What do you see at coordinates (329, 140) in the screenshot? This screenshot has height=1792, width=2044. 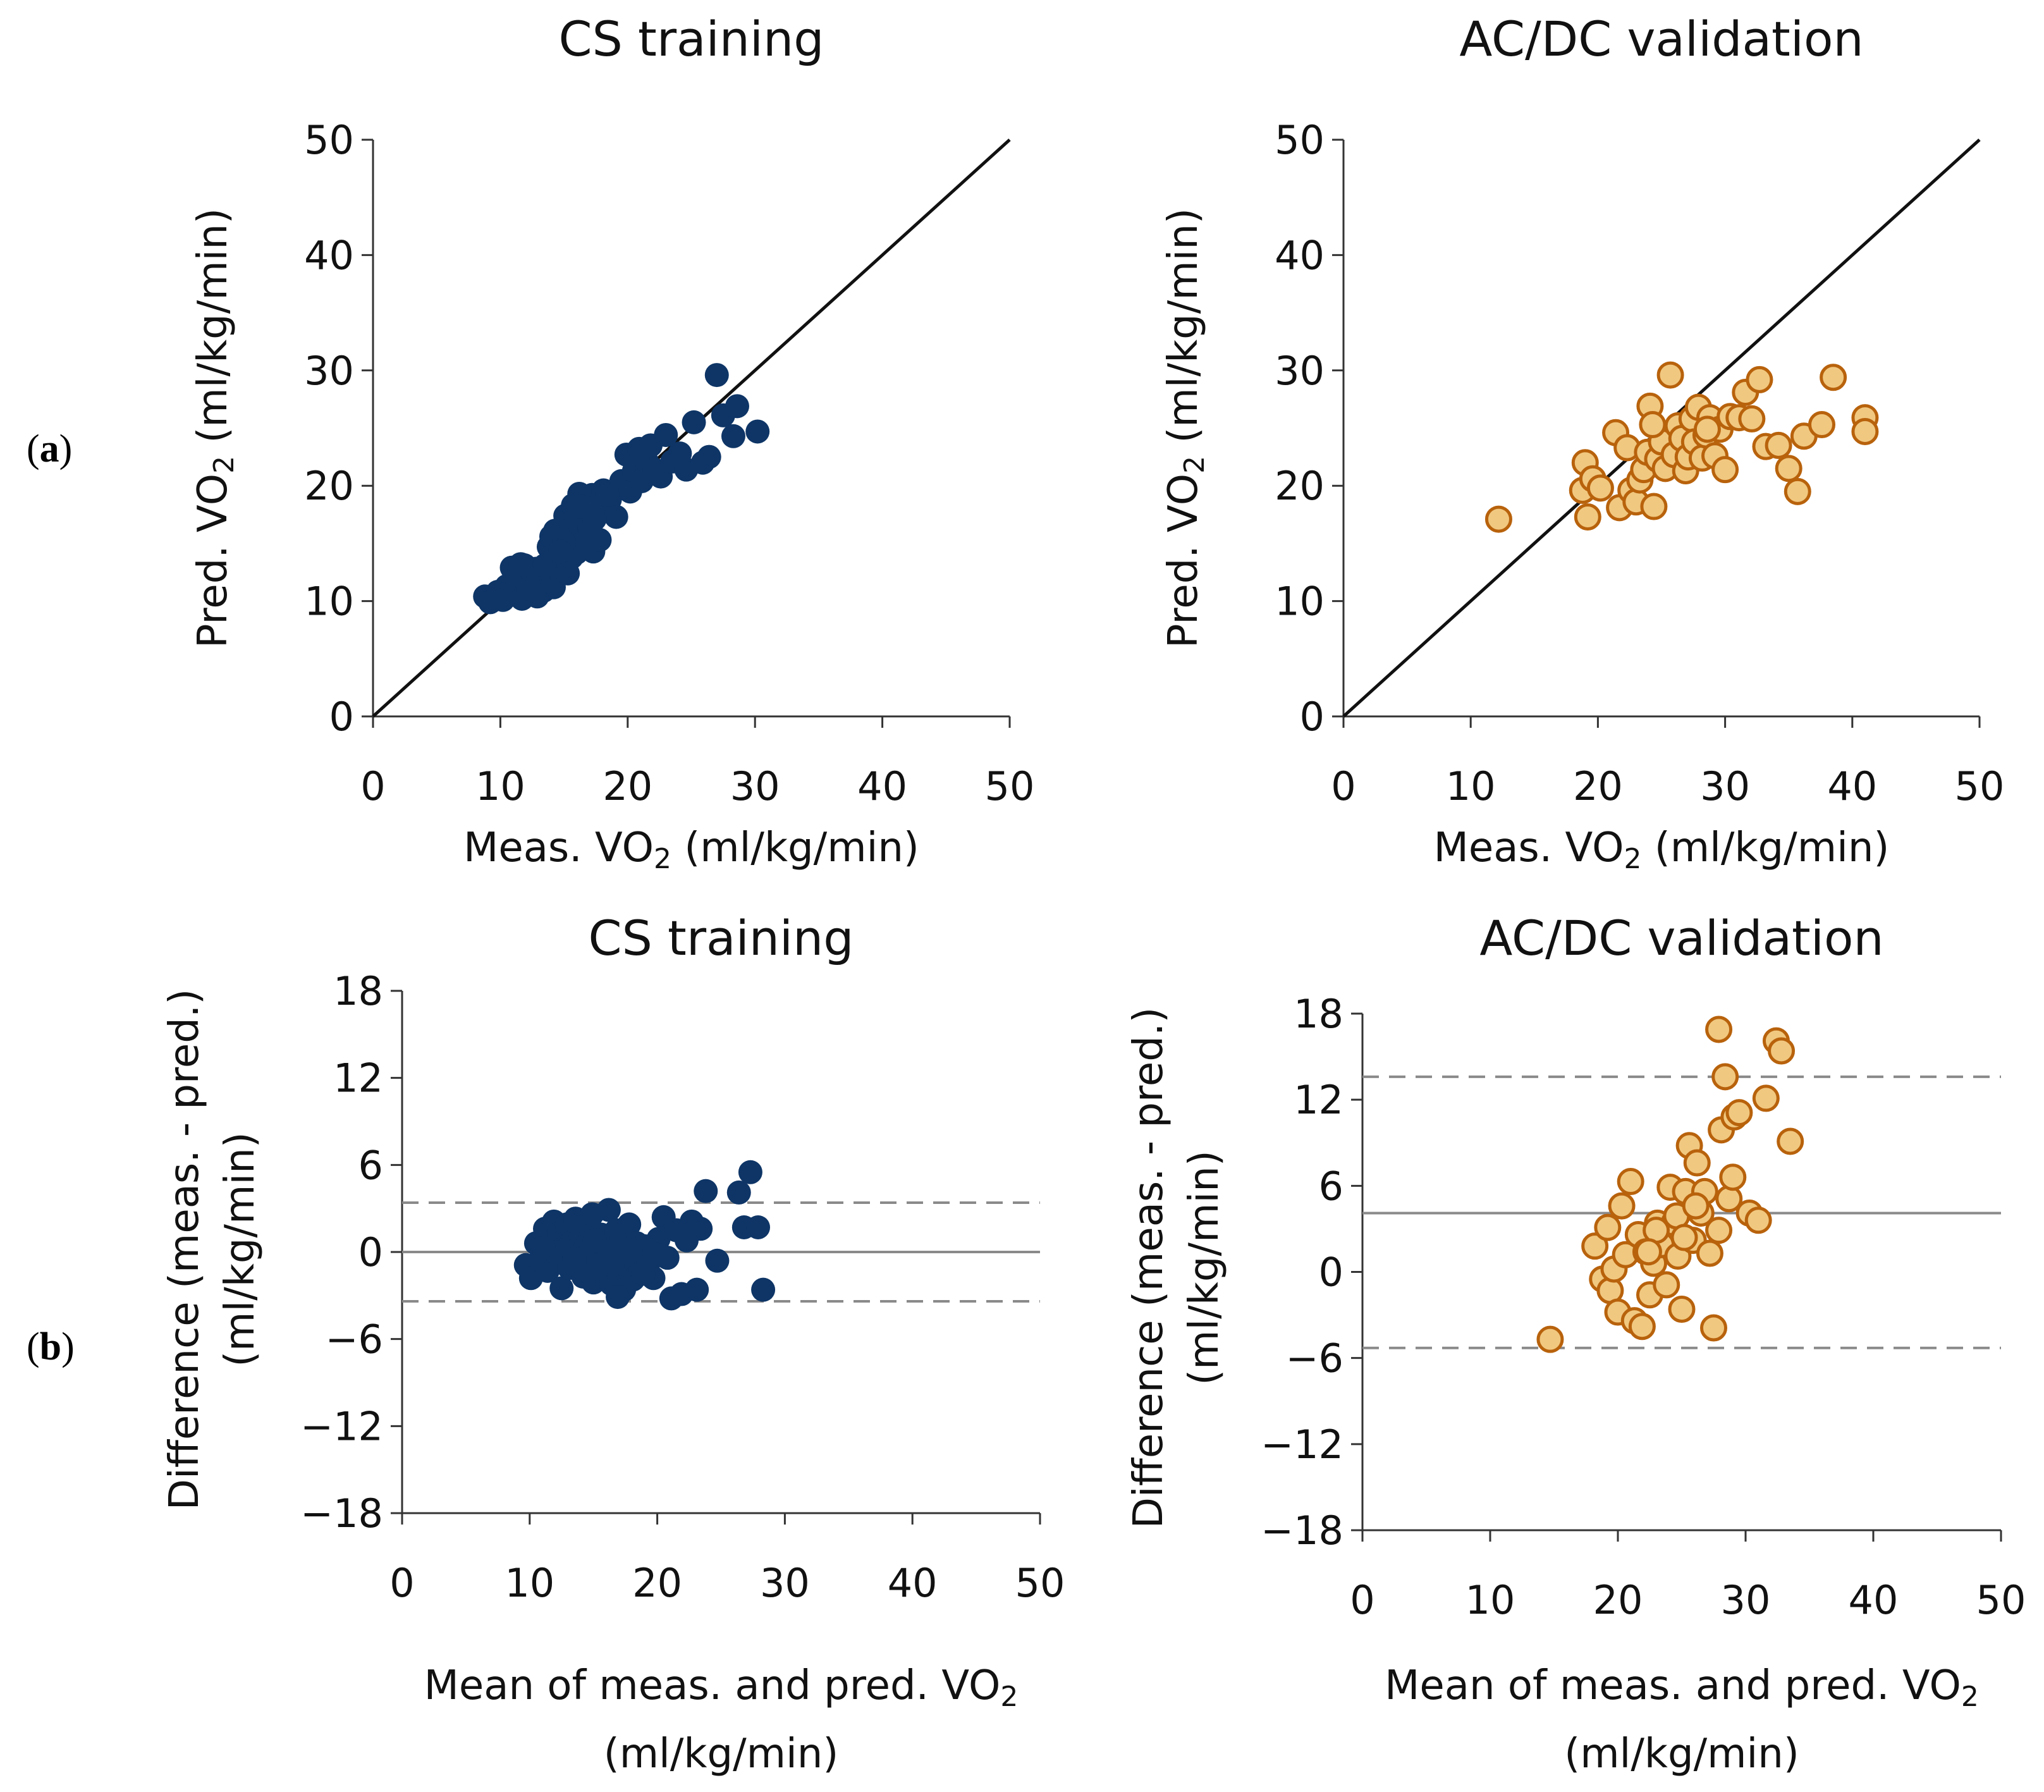 I see `y-tick-label: 50` at bounding box center [329, 140].